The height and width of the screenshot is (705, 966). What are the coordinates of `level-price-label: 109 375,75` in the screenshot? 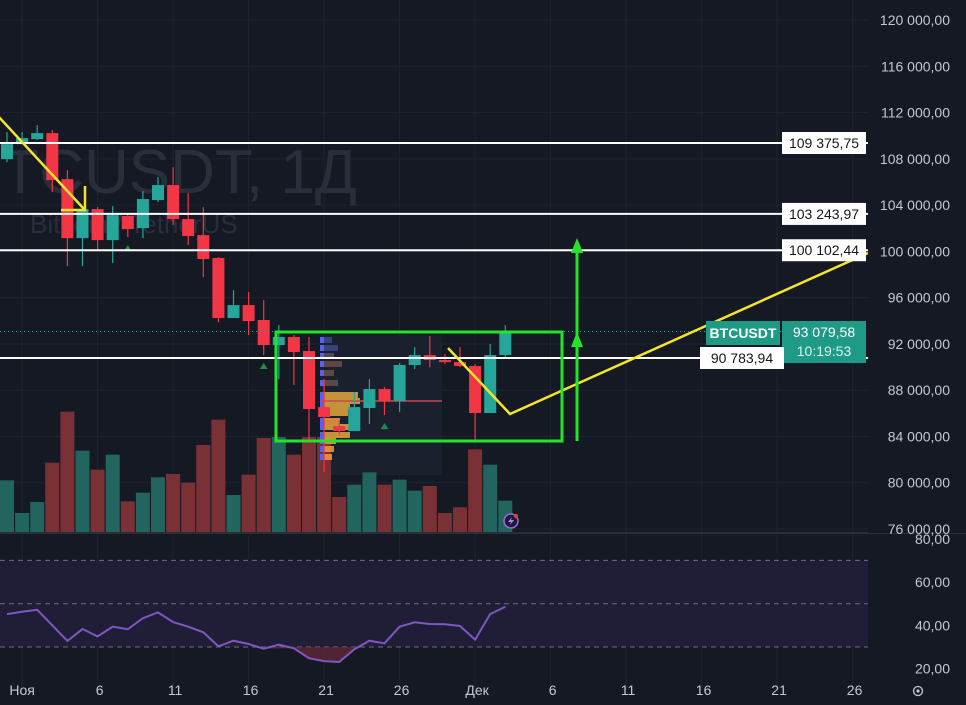 It's located at (824, 143).